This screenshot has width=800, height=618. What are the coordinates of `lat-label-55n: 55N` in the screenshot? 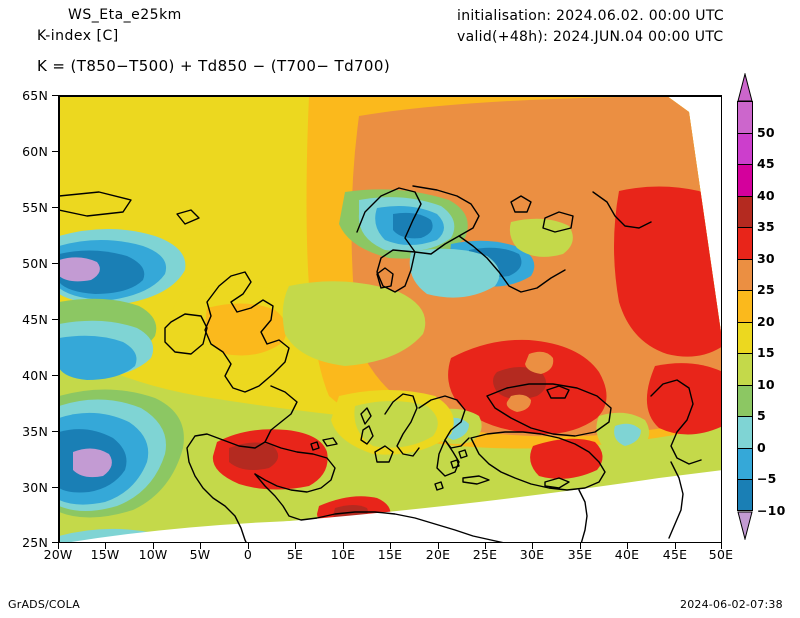 It's located at (35, 207).